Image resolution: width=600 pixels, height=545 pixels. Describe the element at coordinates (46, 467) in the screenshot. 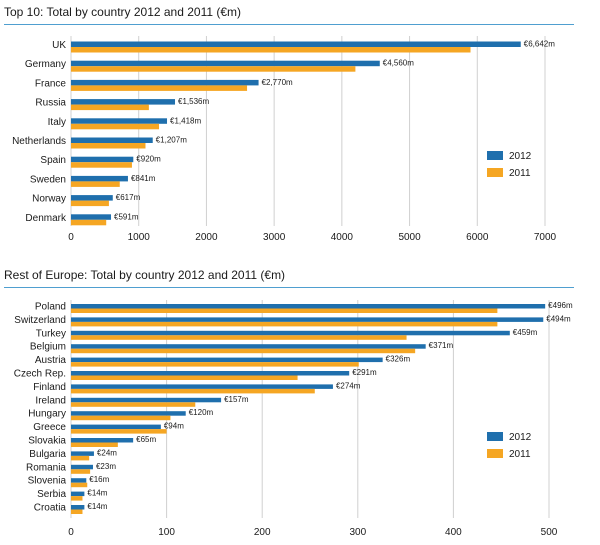

I see `category-label: Romania` at that location.